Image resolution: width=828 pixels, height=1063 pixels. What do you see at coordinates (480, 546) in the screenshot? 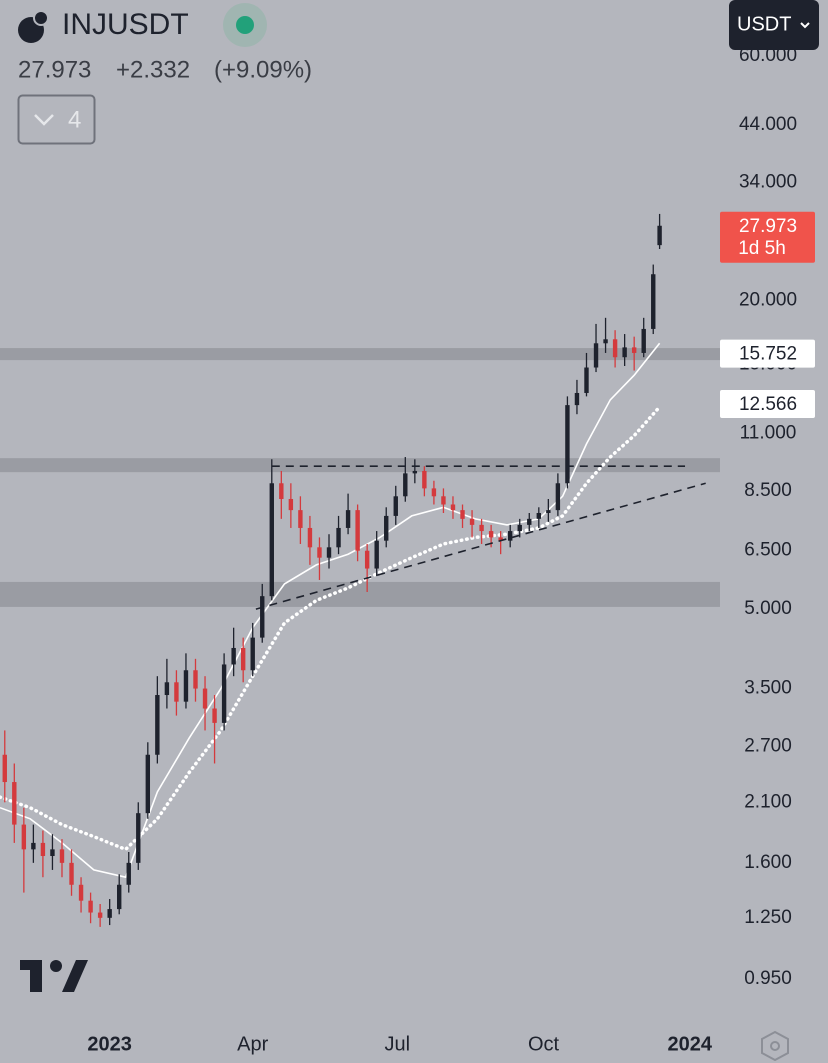
I see `trendline` at bounding box center [480, 546].